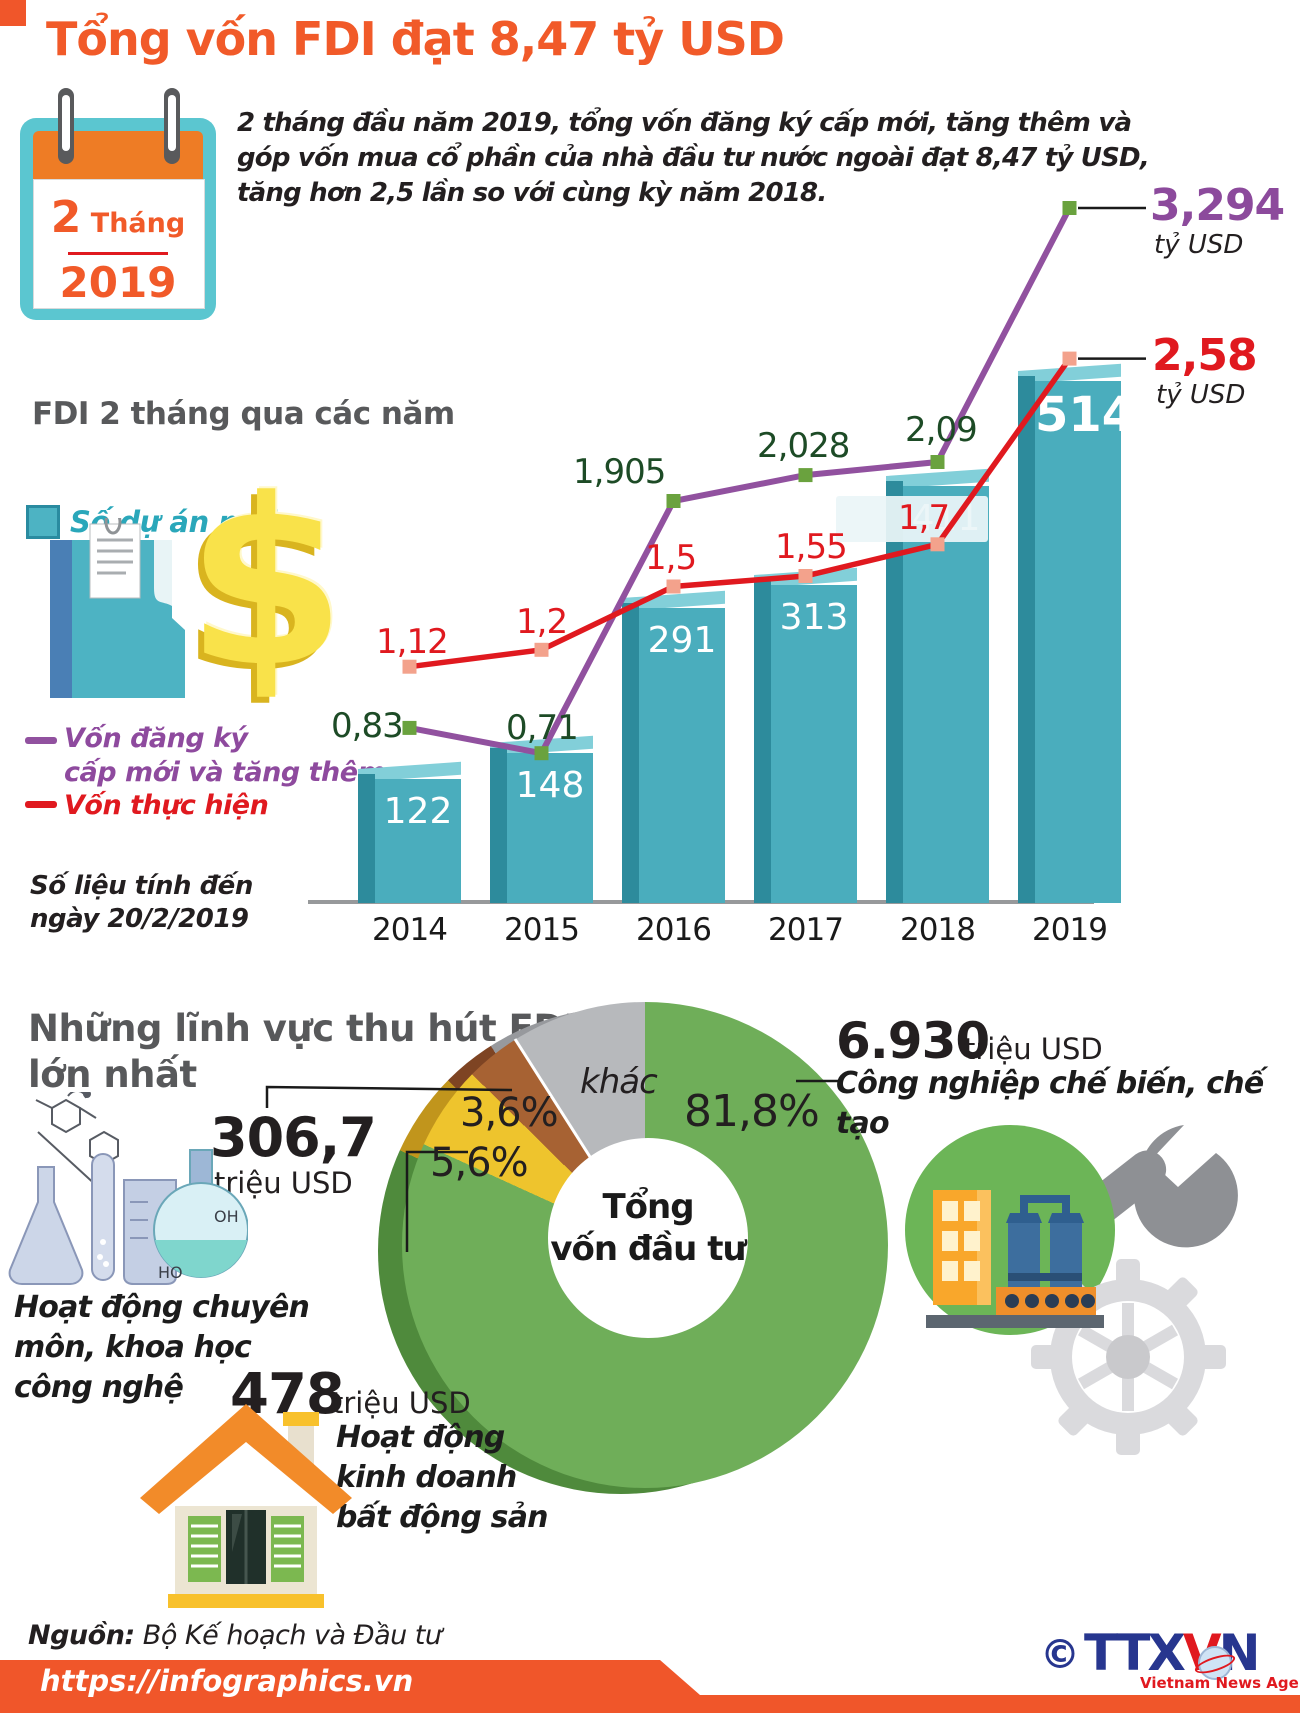 Image resolution: width=1300 pixels, height=1713 pixels. I want to click on svg-text: OH, so click(226, 1216).